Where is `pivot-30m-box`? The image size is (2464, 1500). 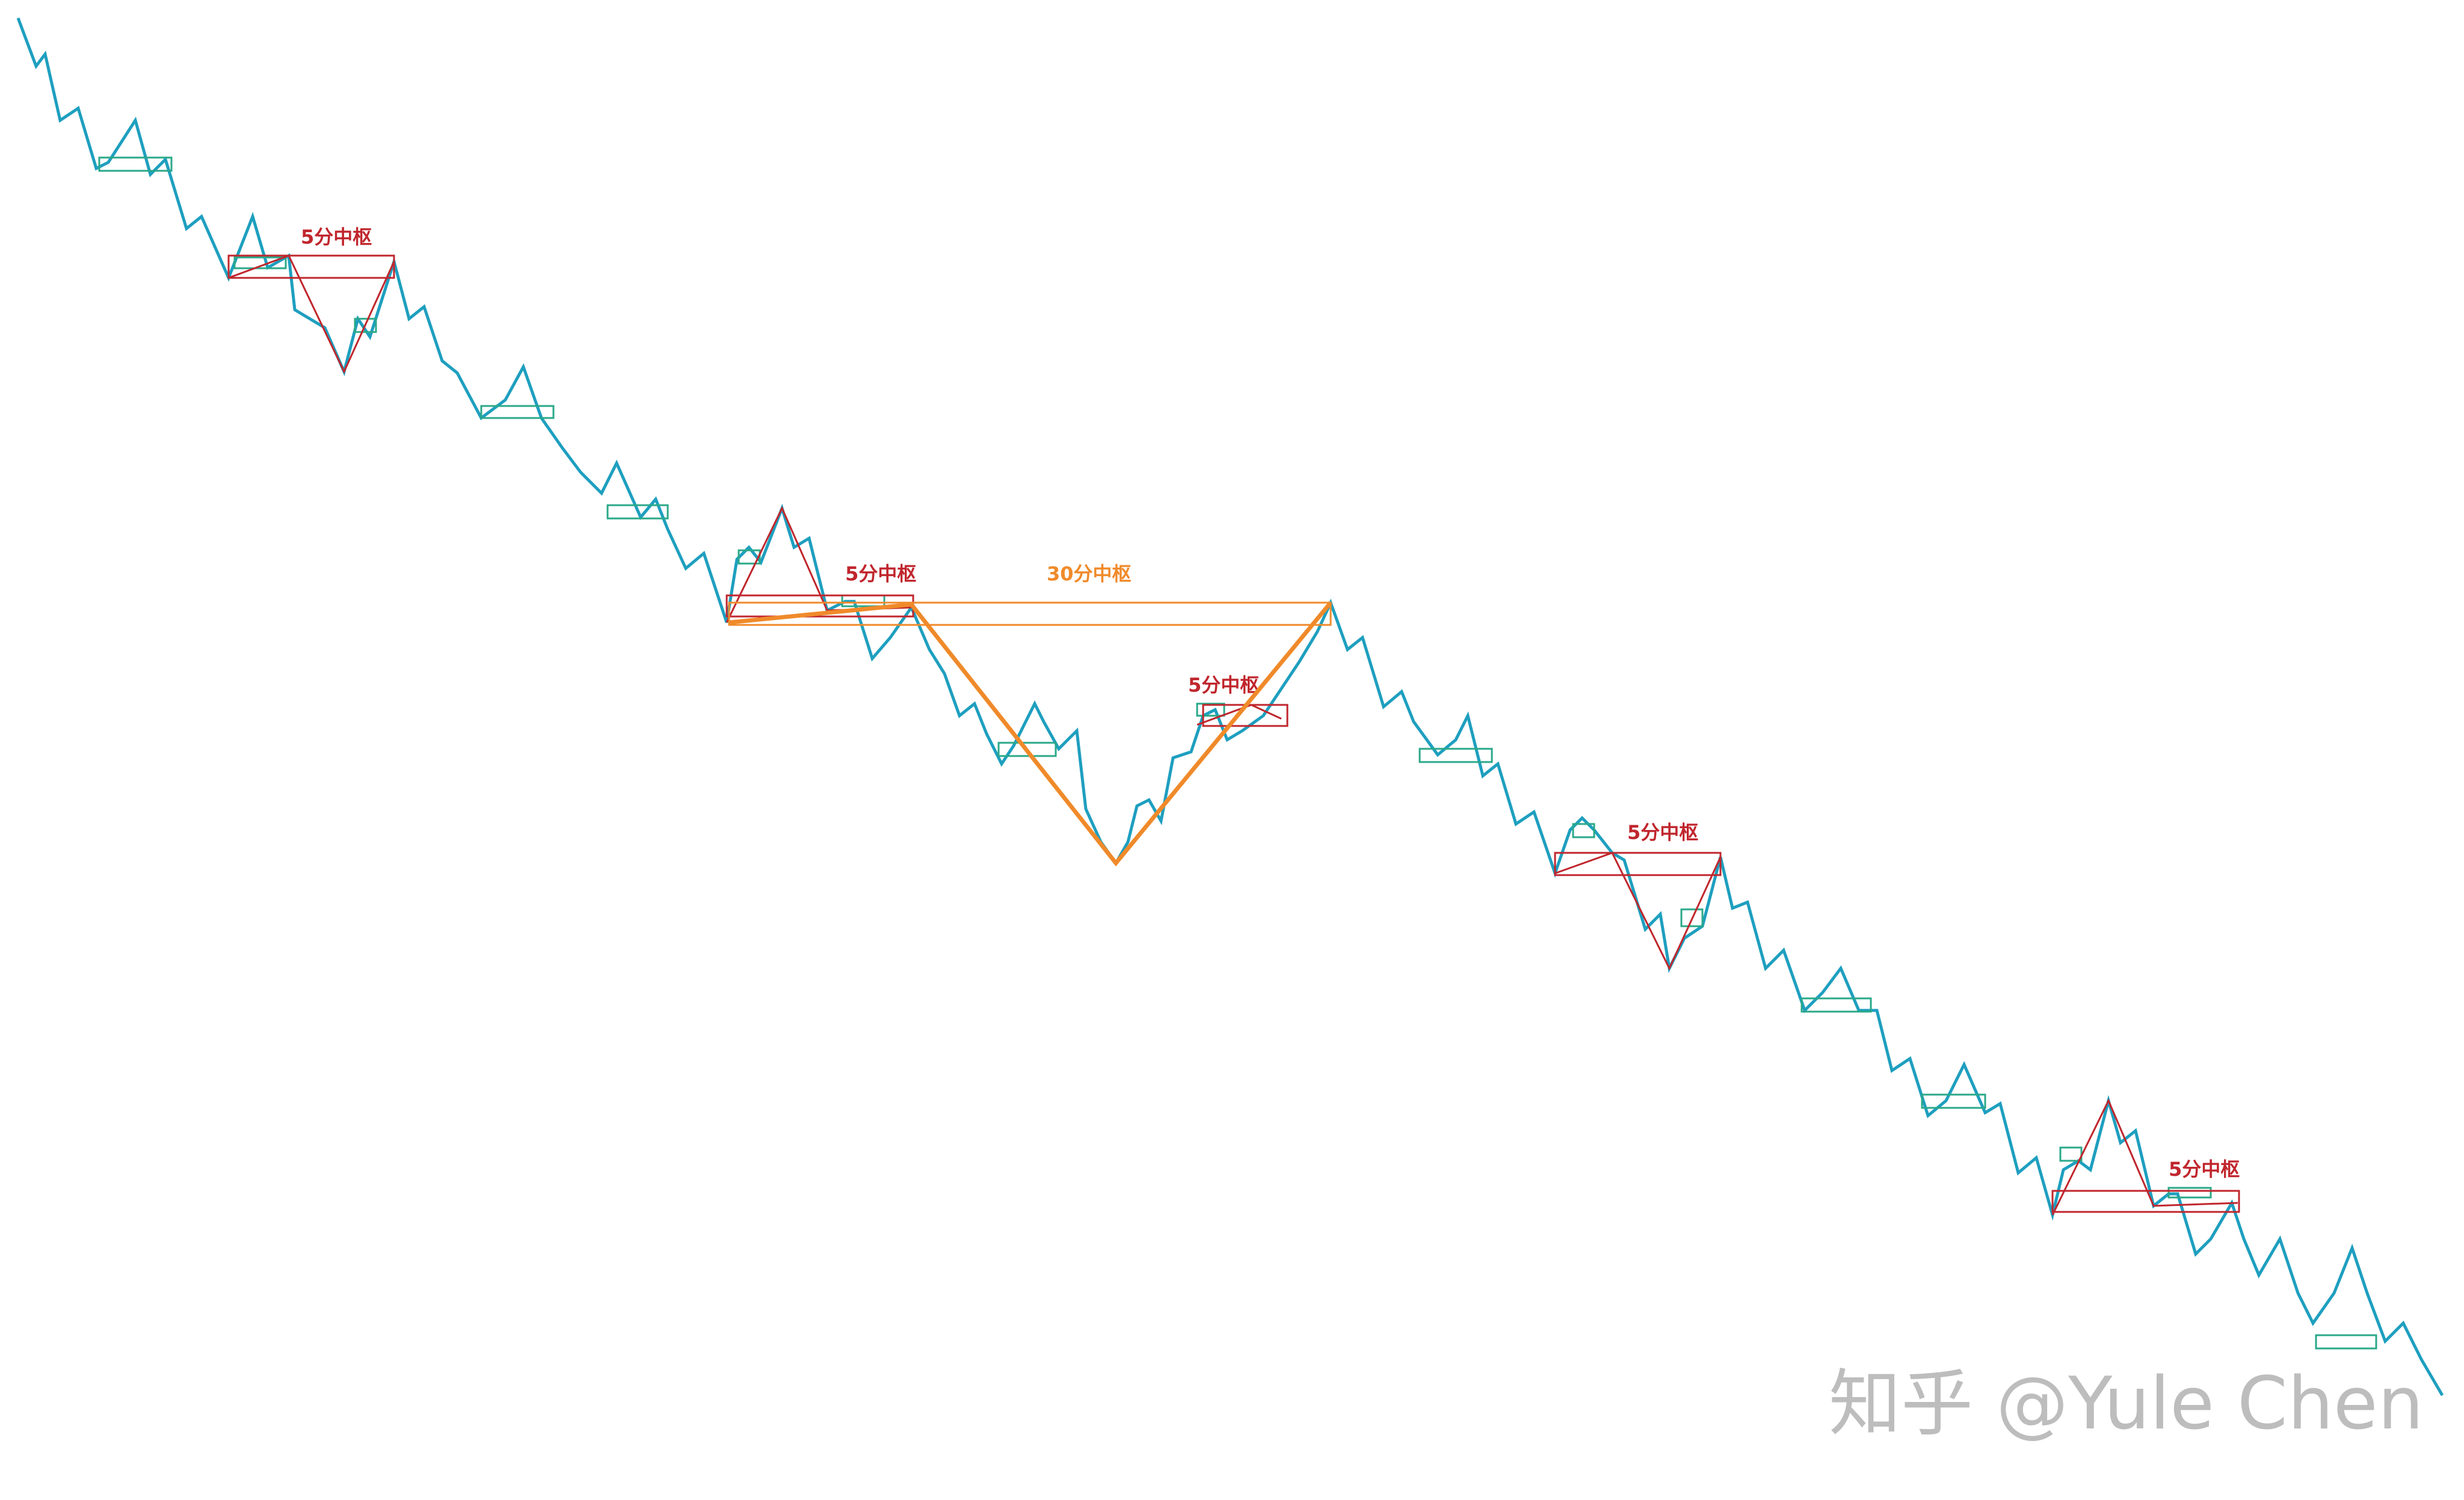
pivot-30m-box is located at coordinates (1030, 613).